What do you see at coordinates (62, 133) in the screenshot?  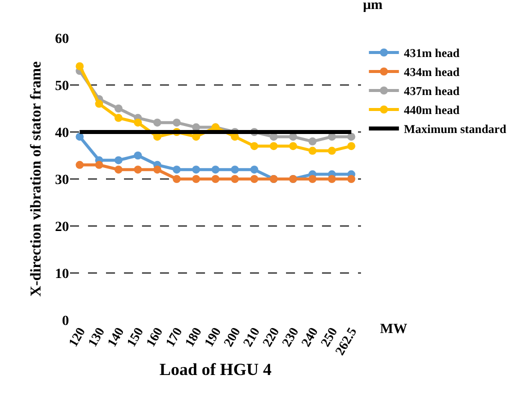 I see `y-tick-label: 40` at bounding box center [62, 133].